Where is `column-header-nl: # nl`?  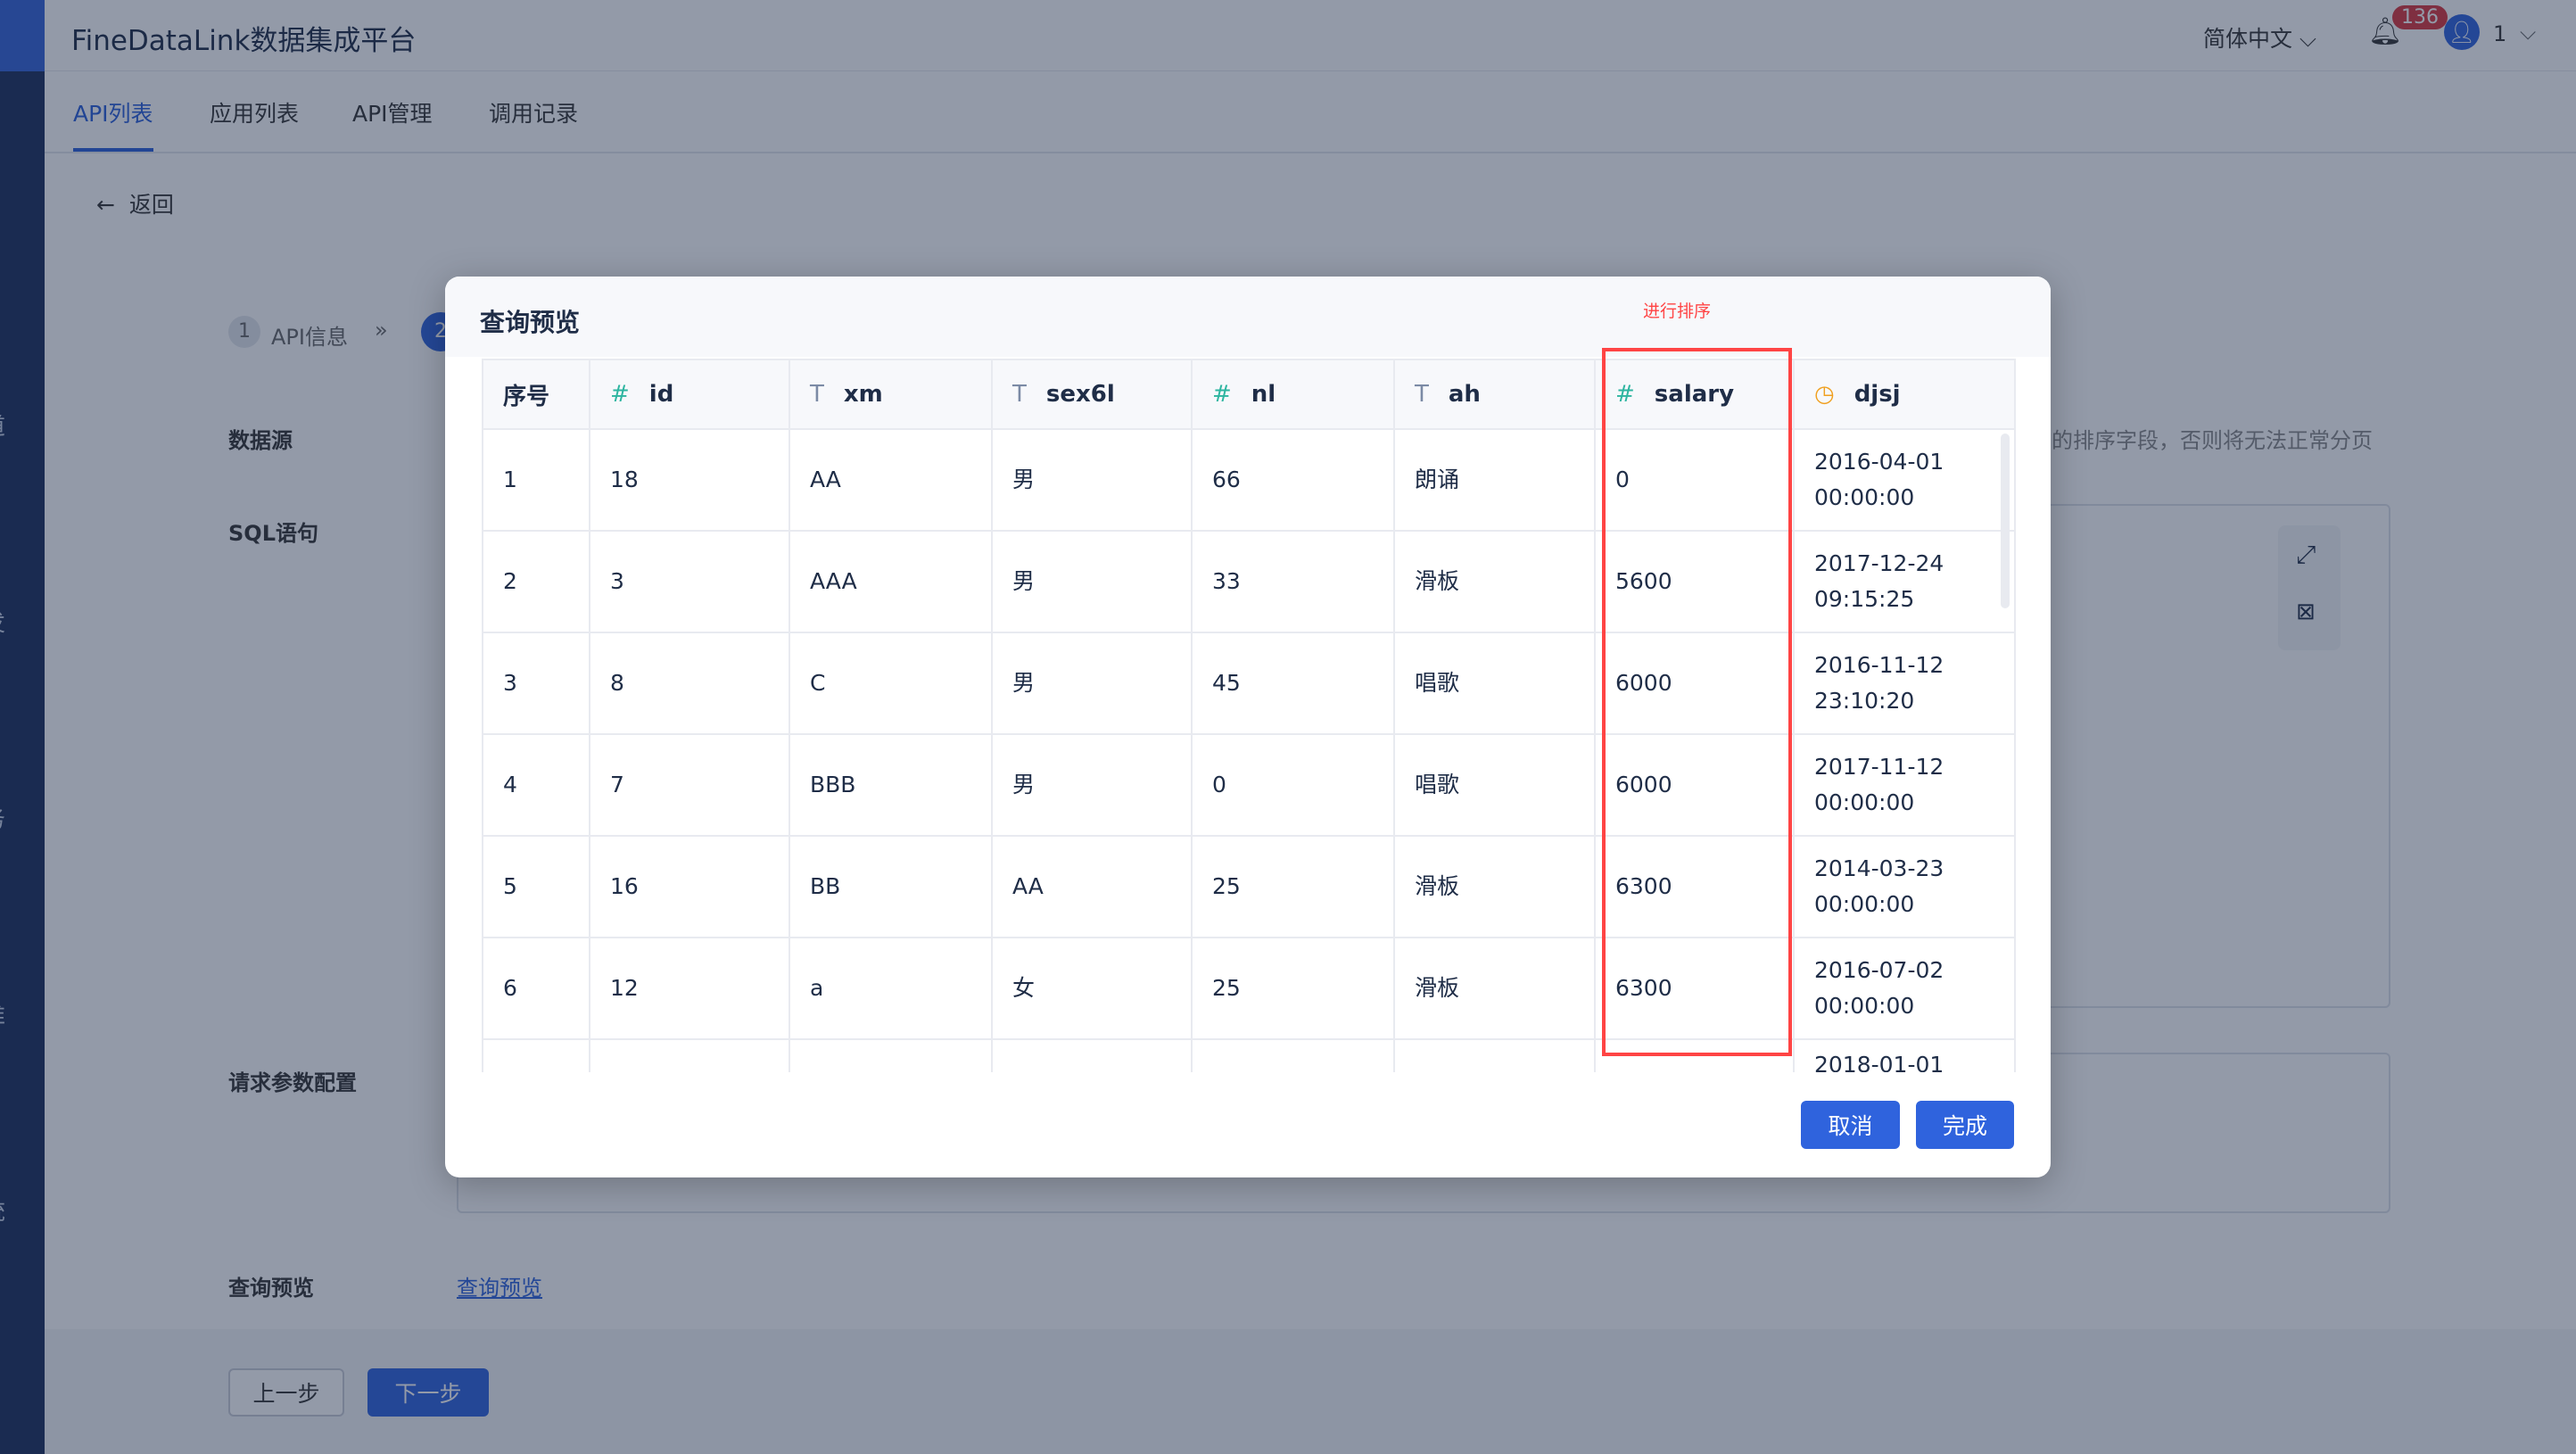
column-header-nl: # nl is located at coordinates (1293, 394).